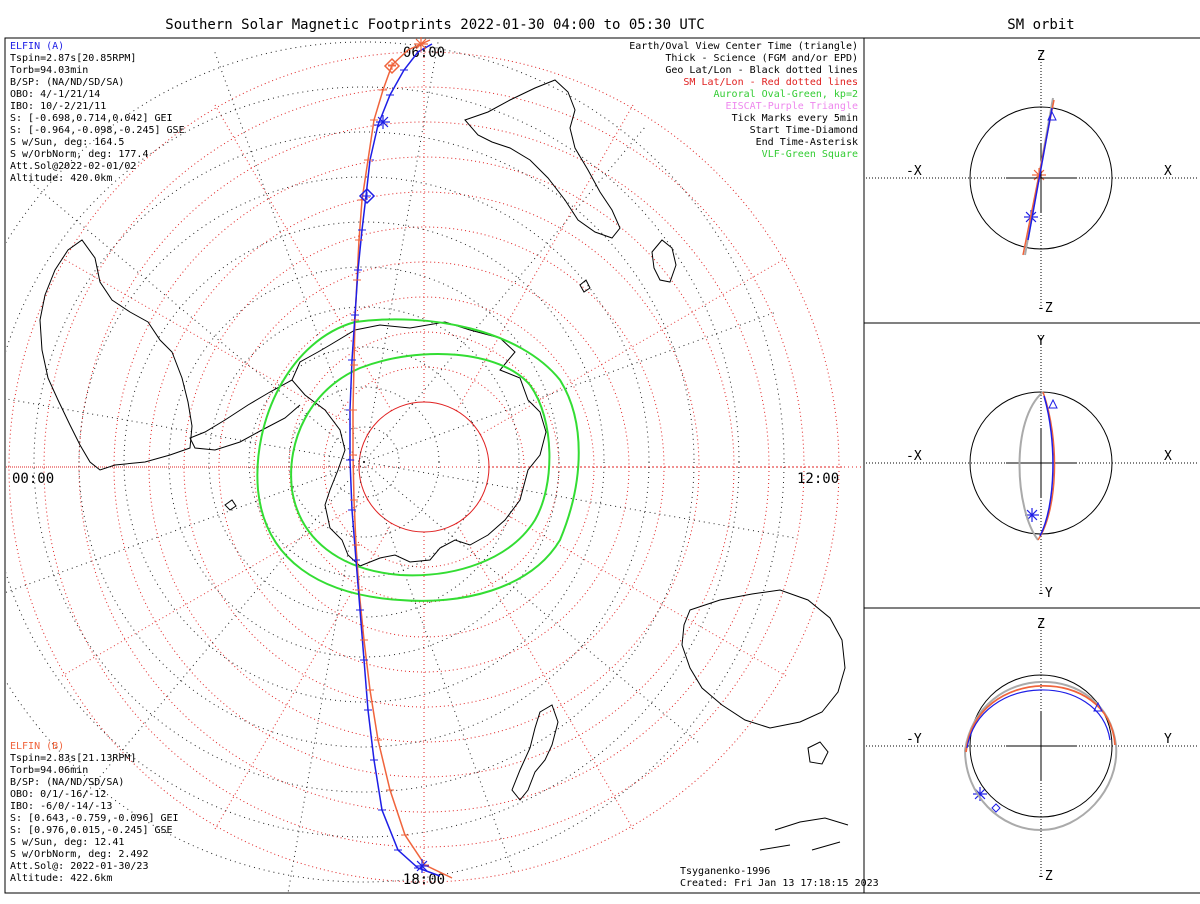  Describe the element at coordinates (424, 880) in the screenshot. I see `time-label-bottom: 18:00` at that location.